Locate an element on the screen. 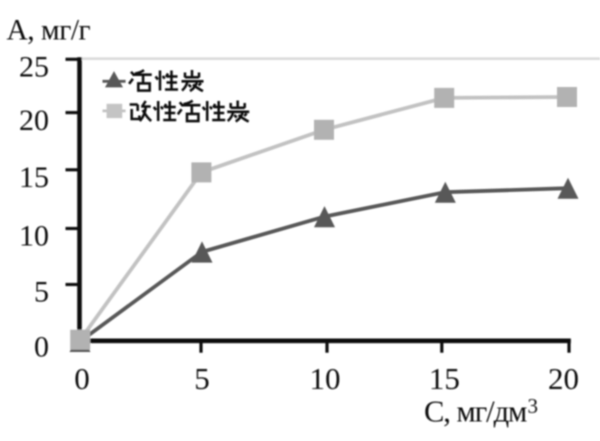 The image size is (600, 441). svg-text: А, мг/г is located at coordinates (49, 31).